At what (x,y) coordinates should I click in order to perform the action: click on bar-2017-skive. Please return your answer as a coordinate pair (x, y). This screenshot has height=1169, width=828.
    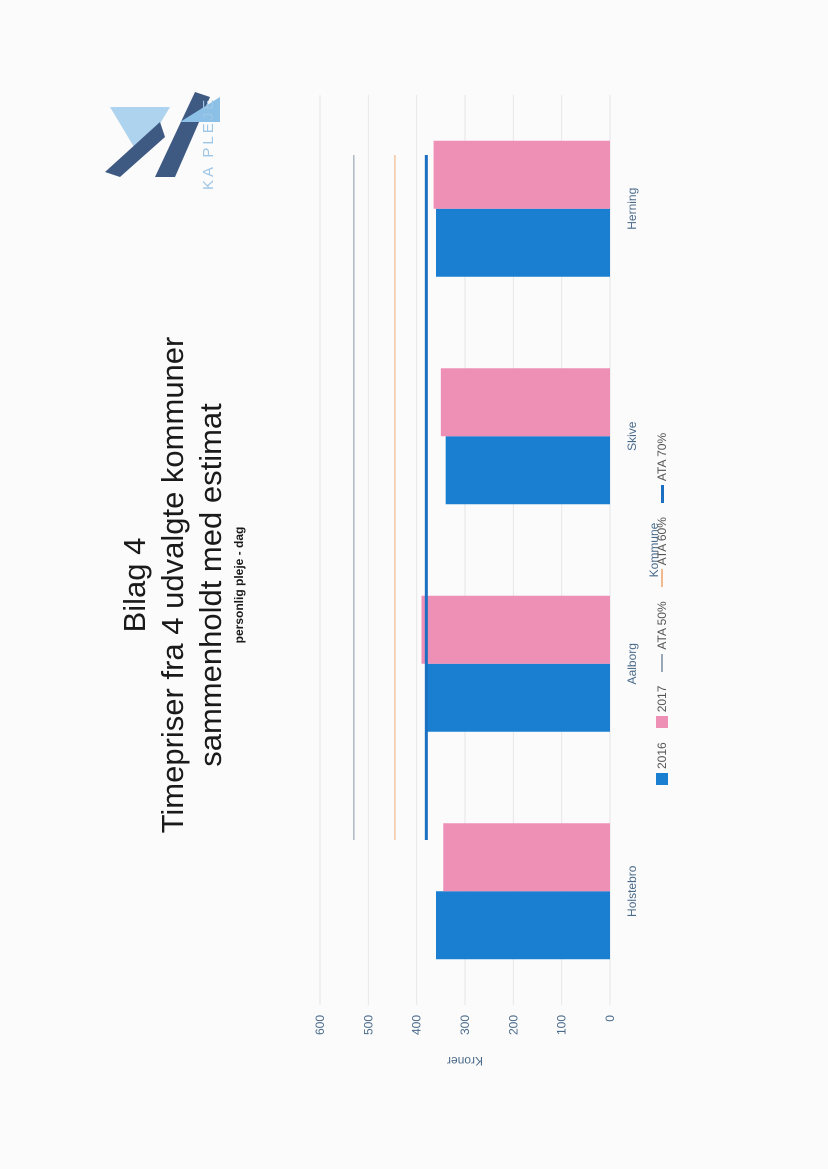
    Looking at the image, I should click on (525, 402).